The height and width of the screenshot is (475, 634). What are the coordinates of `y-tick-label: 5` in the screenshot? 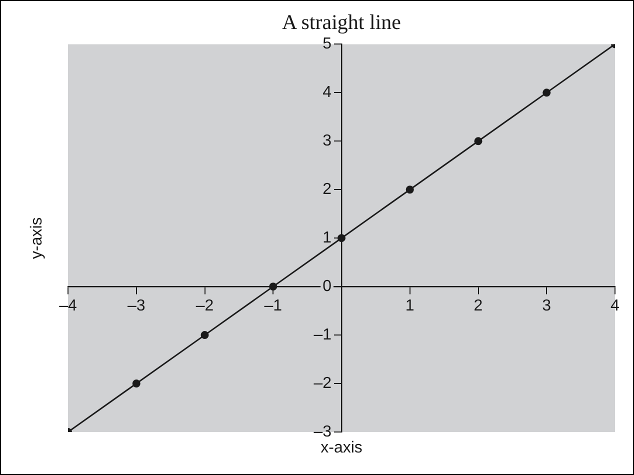 It's located at (327, 44).